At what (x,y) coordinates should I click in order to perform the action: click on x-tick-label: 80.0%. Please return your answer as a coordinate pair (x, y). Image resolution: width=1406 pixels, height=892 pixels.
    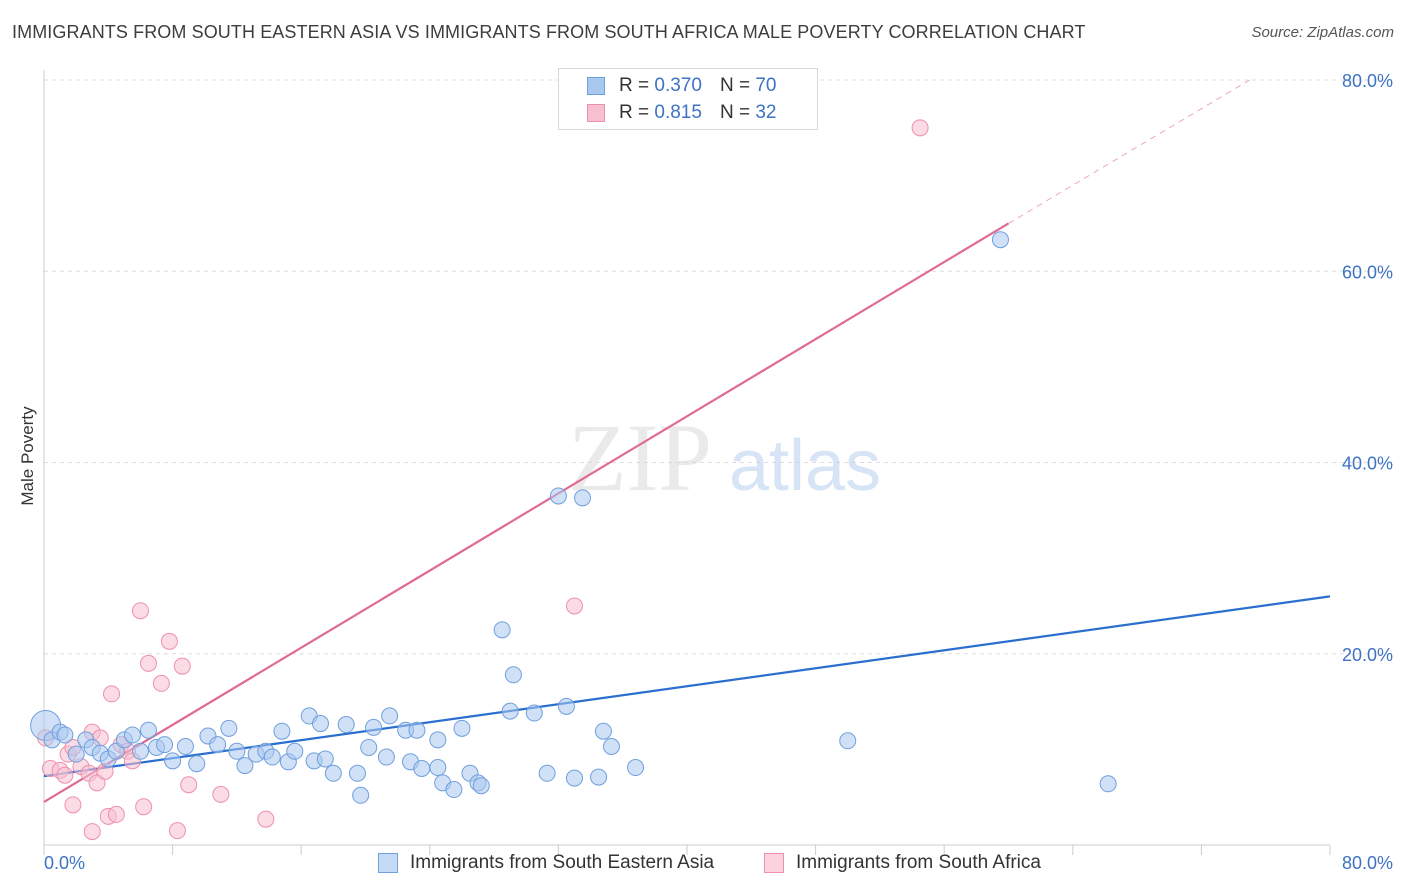
    Looking at the image, I should click on (1367, 863).